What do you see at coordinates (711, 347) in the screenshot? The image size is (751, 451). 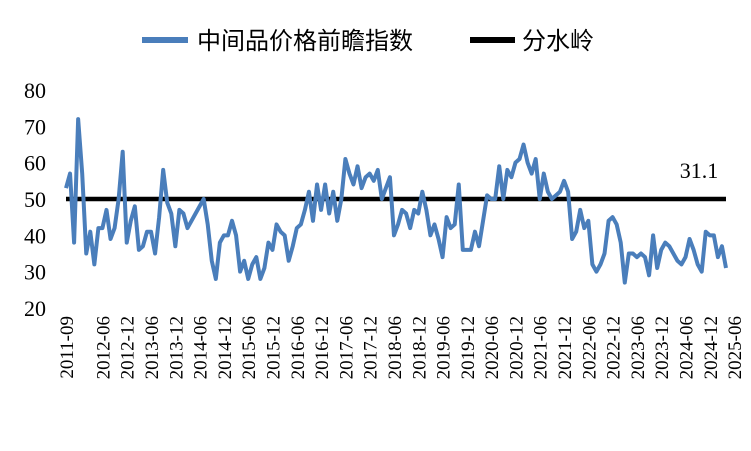 I see `x-tick-label: 2024-12` at bounding box center [711, 347].